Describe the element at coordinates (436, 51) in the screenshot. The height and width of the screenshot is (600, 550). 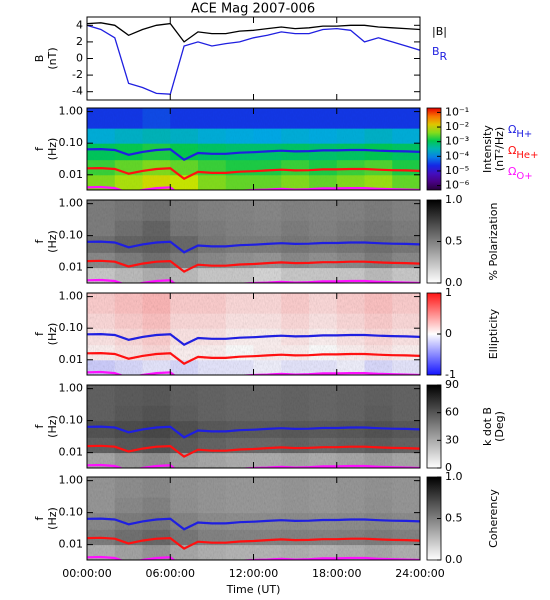
I see `legend-name: B` at that location.